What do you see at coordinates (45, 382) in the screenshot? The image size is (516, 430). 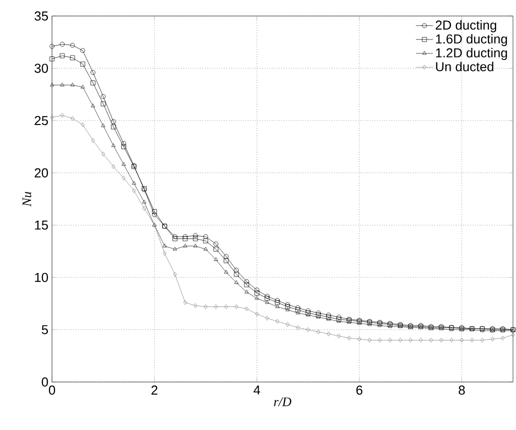 I see `y-tick-label: 0` at bounding box center [45, 382].